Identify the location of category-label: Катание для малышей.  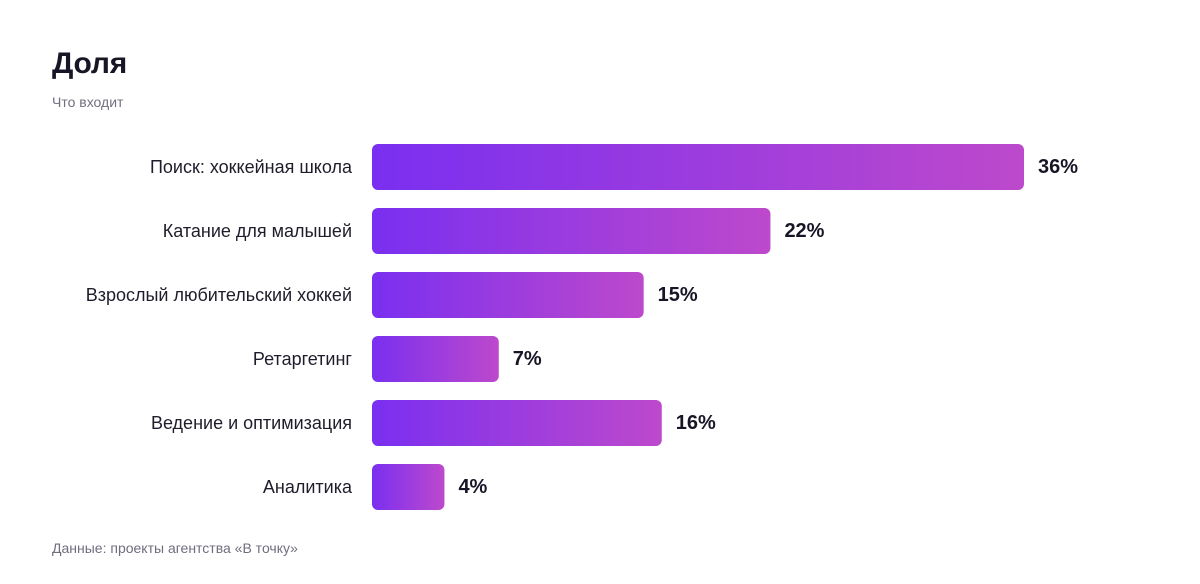
(257, 231).